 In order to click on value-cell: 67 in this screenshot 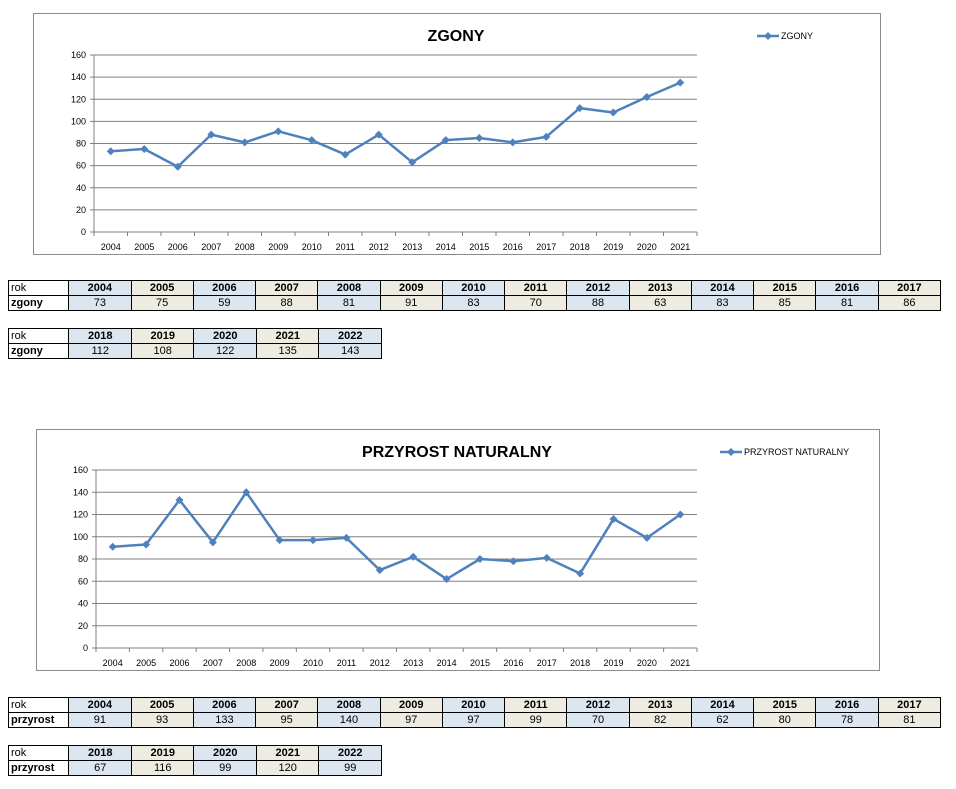, I will do `click(100, 768)`.